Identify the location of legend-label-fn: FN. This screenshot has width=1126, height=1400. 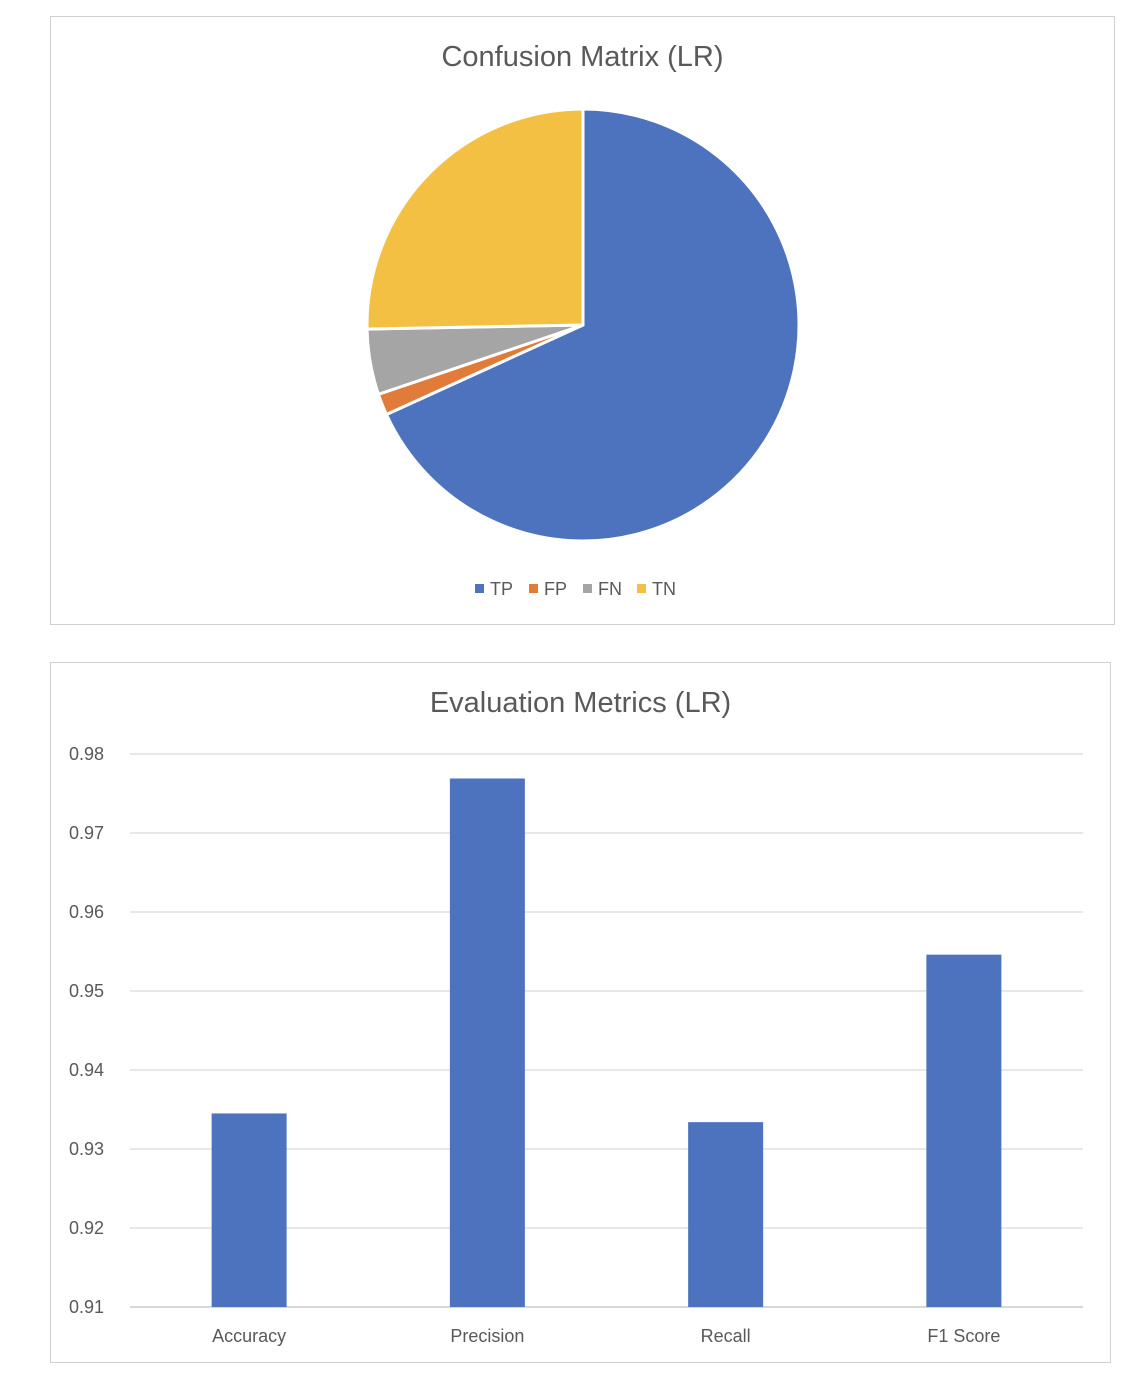
(610, 589).